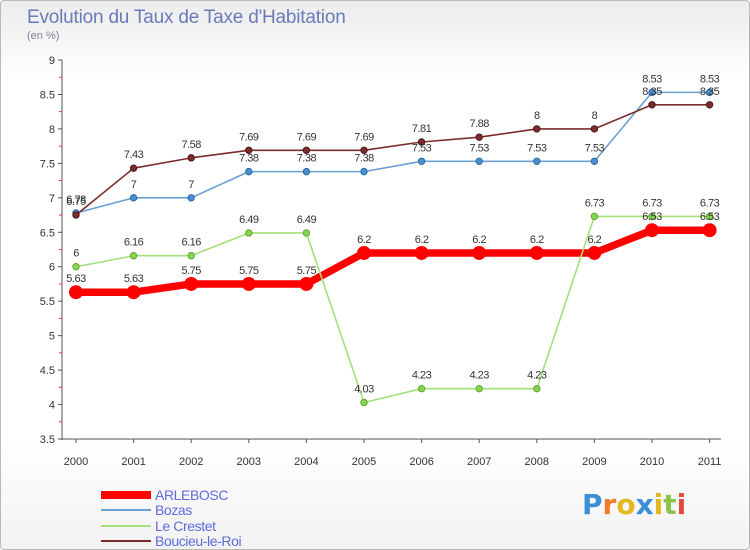 The image size is (750, 550). Describe the element at coordinates (537, 148) in the screenshot. I see `data-label-bozas: 7.53` at that location.